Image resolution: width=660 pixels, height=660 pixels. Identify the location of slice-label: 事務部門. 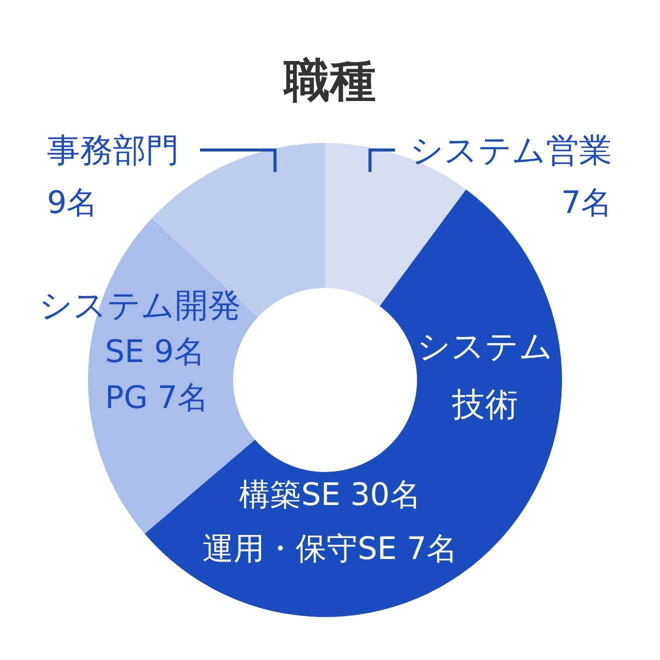
(113, 150).